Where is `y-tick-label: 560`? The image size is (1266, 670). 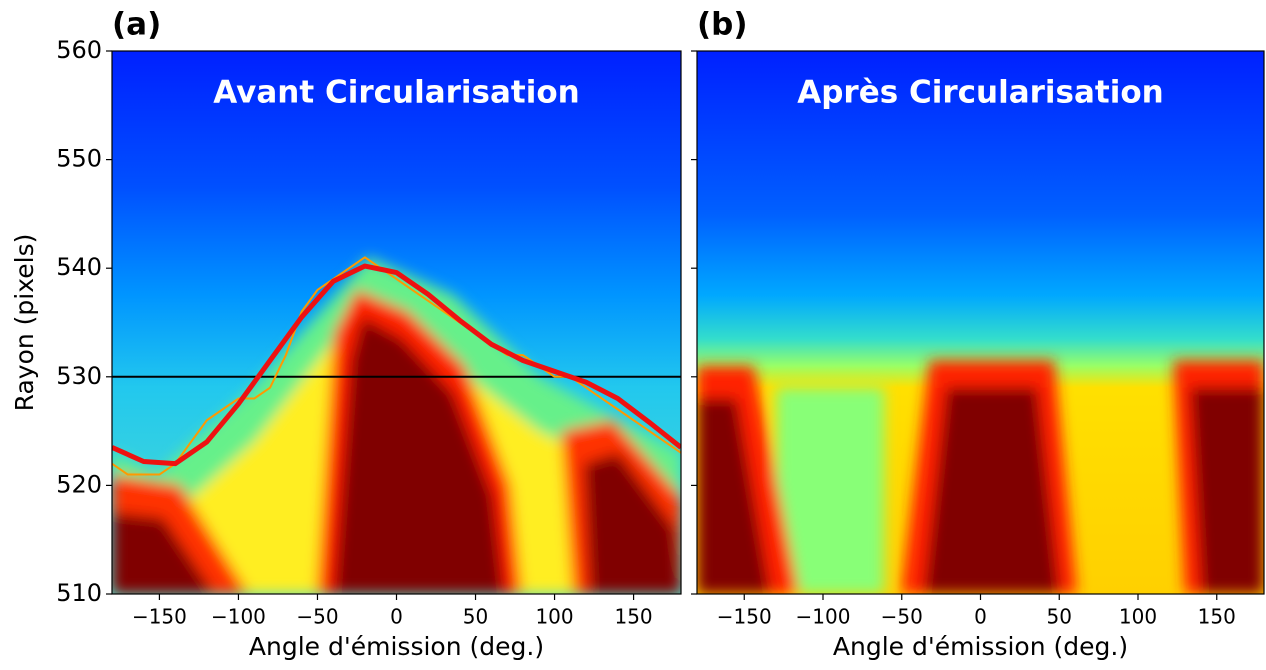
y-tick-label: 560 is located at coordinates (79, 50).